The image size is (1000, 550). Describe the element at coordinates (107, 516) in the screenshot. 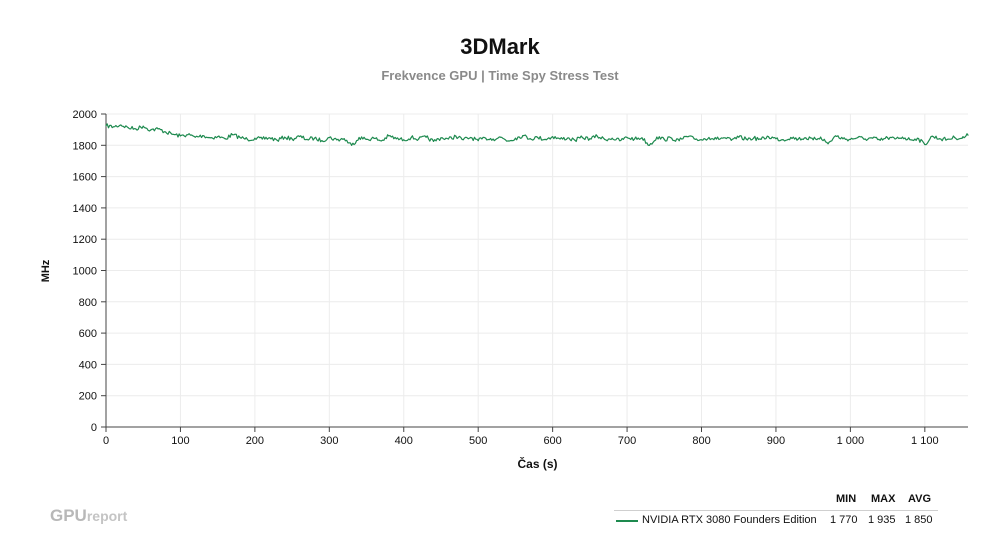

I see `logo-sub: report` at that location.